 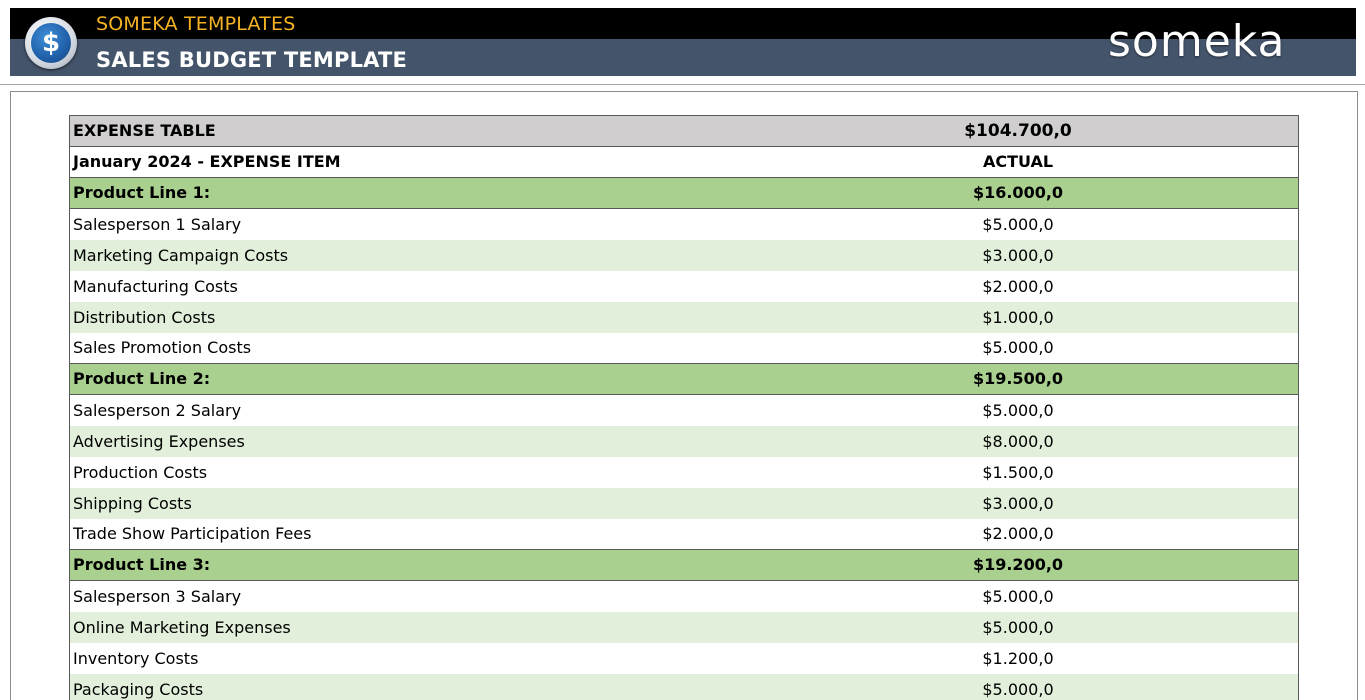 What do you see at coordinates (684, 503) in the screenshot?
I see `table-row: Shipping Costs $3.000,0` at bounding box center [684, 503].